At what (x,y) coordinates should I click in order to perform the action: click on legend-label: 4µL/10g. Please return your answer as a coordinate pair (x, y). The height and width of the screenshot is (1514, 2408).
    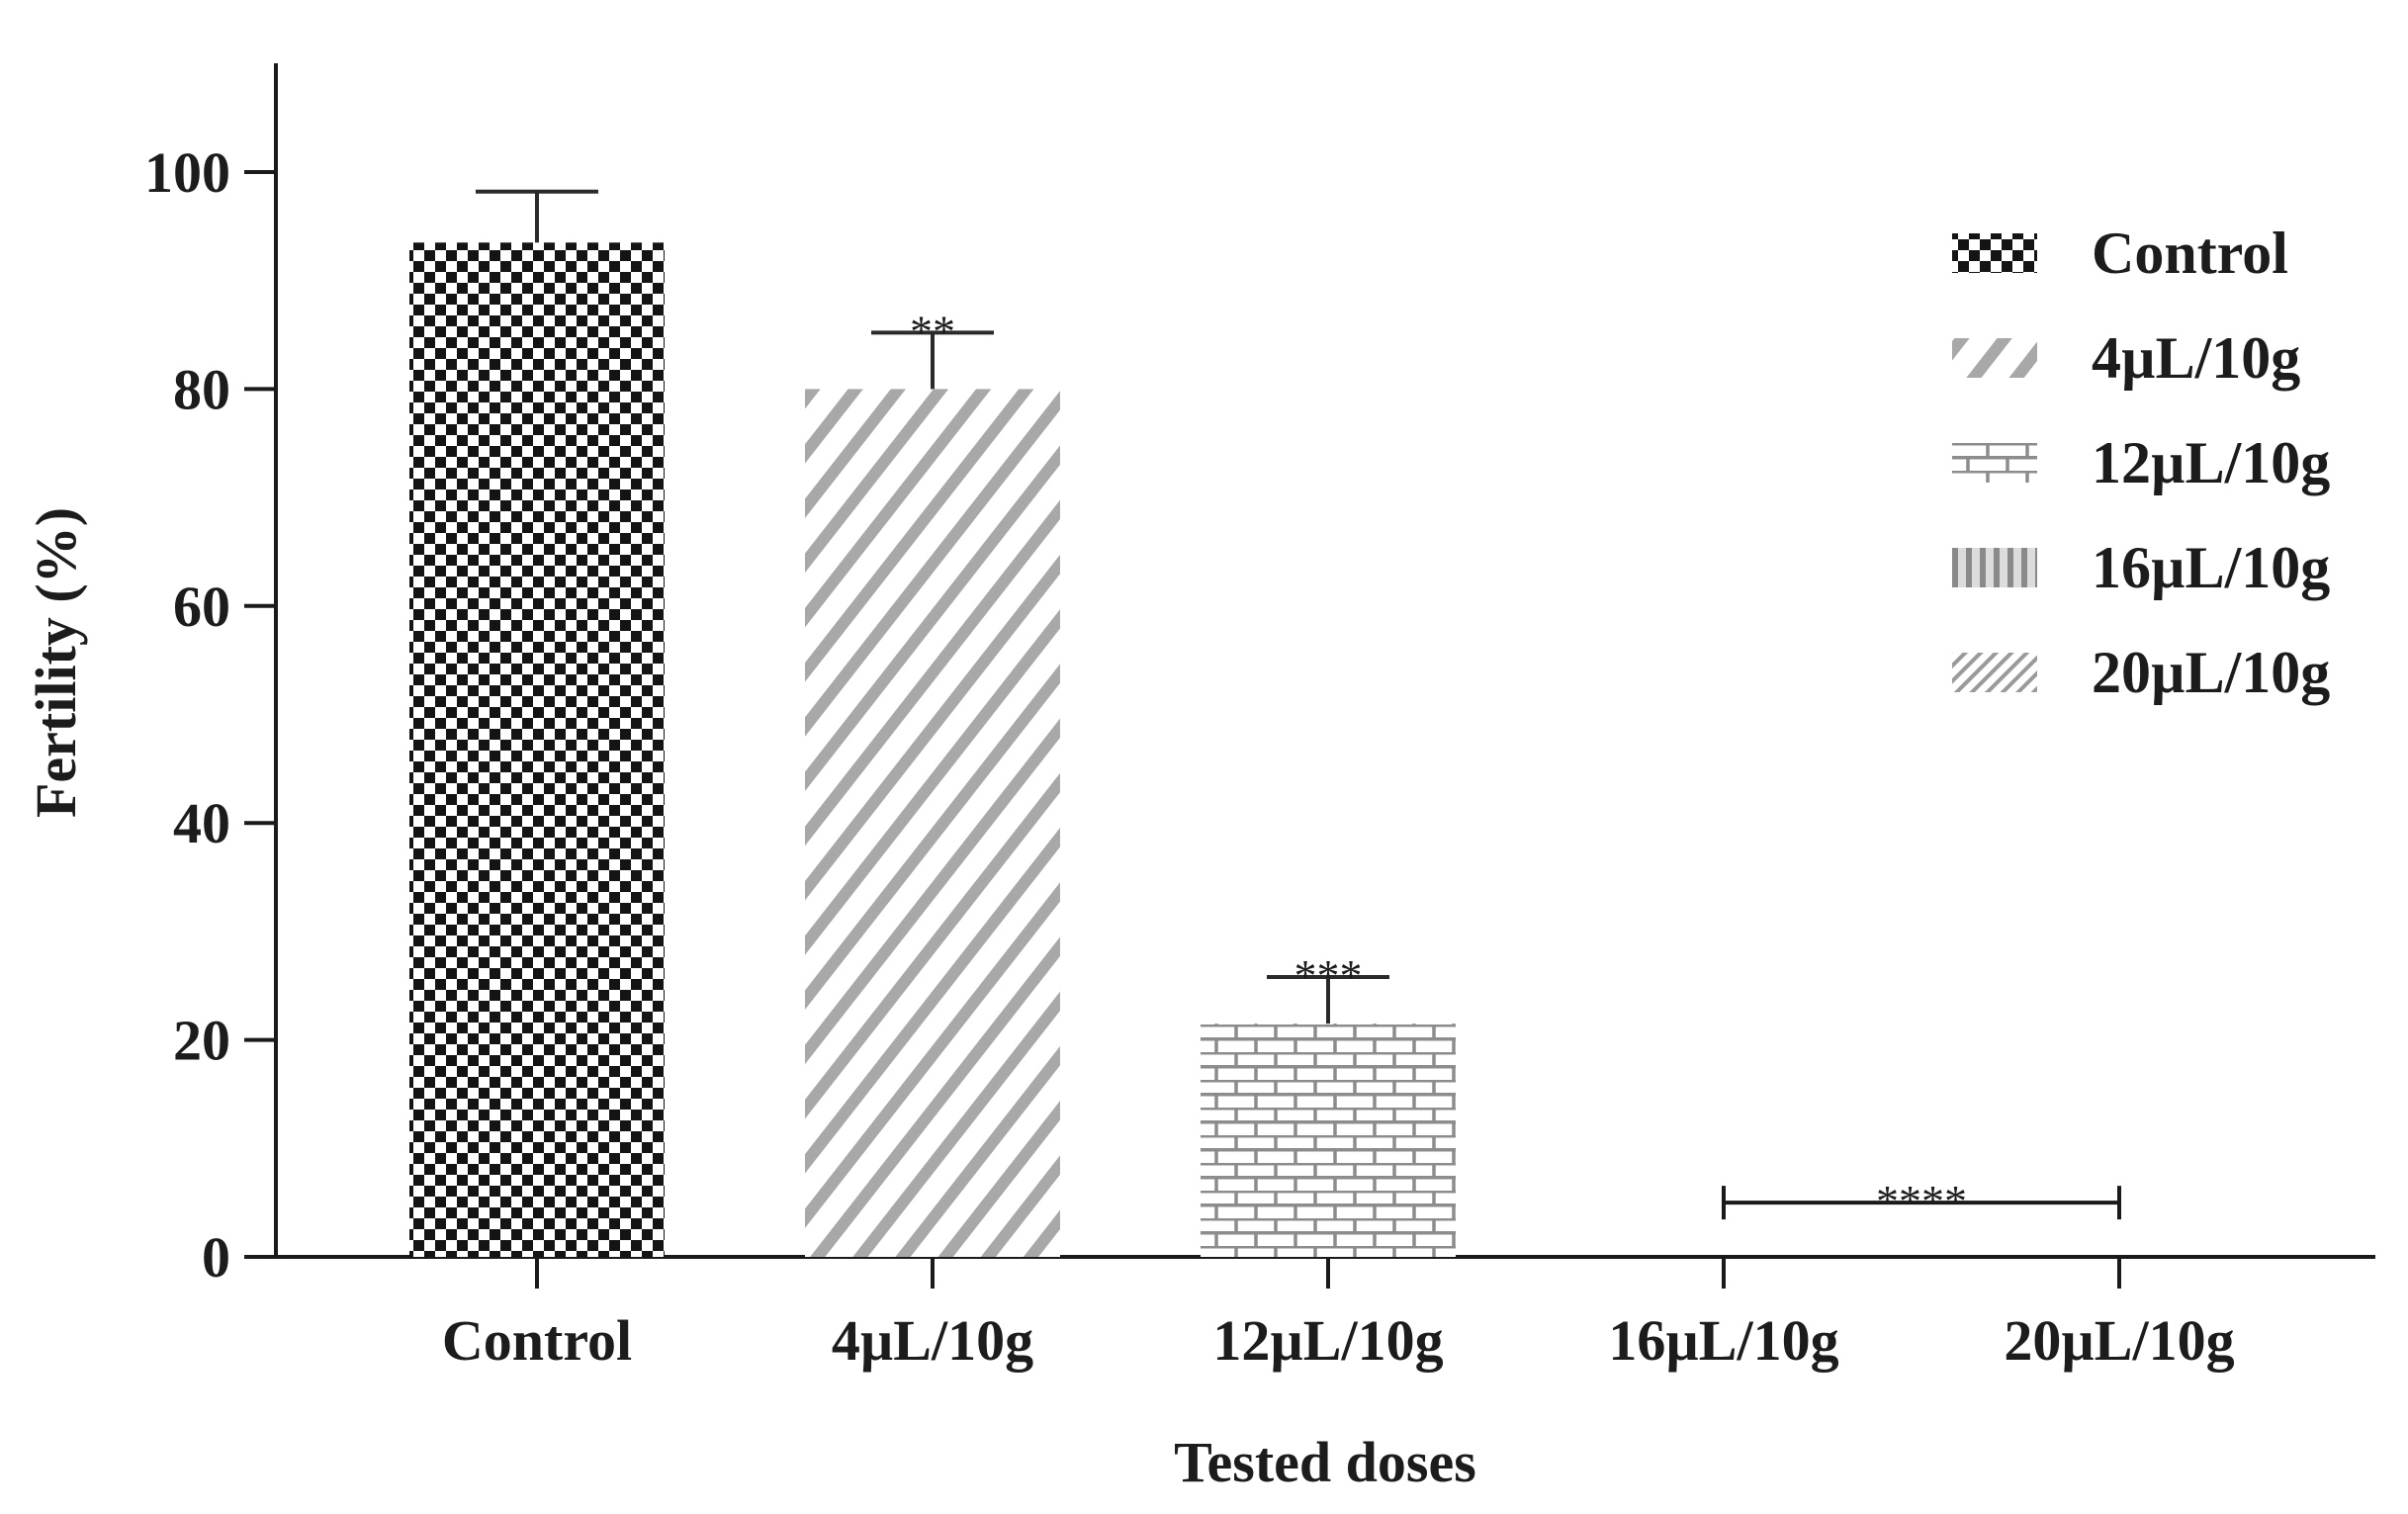
    Looking at the image, I should click on (2196, 358).